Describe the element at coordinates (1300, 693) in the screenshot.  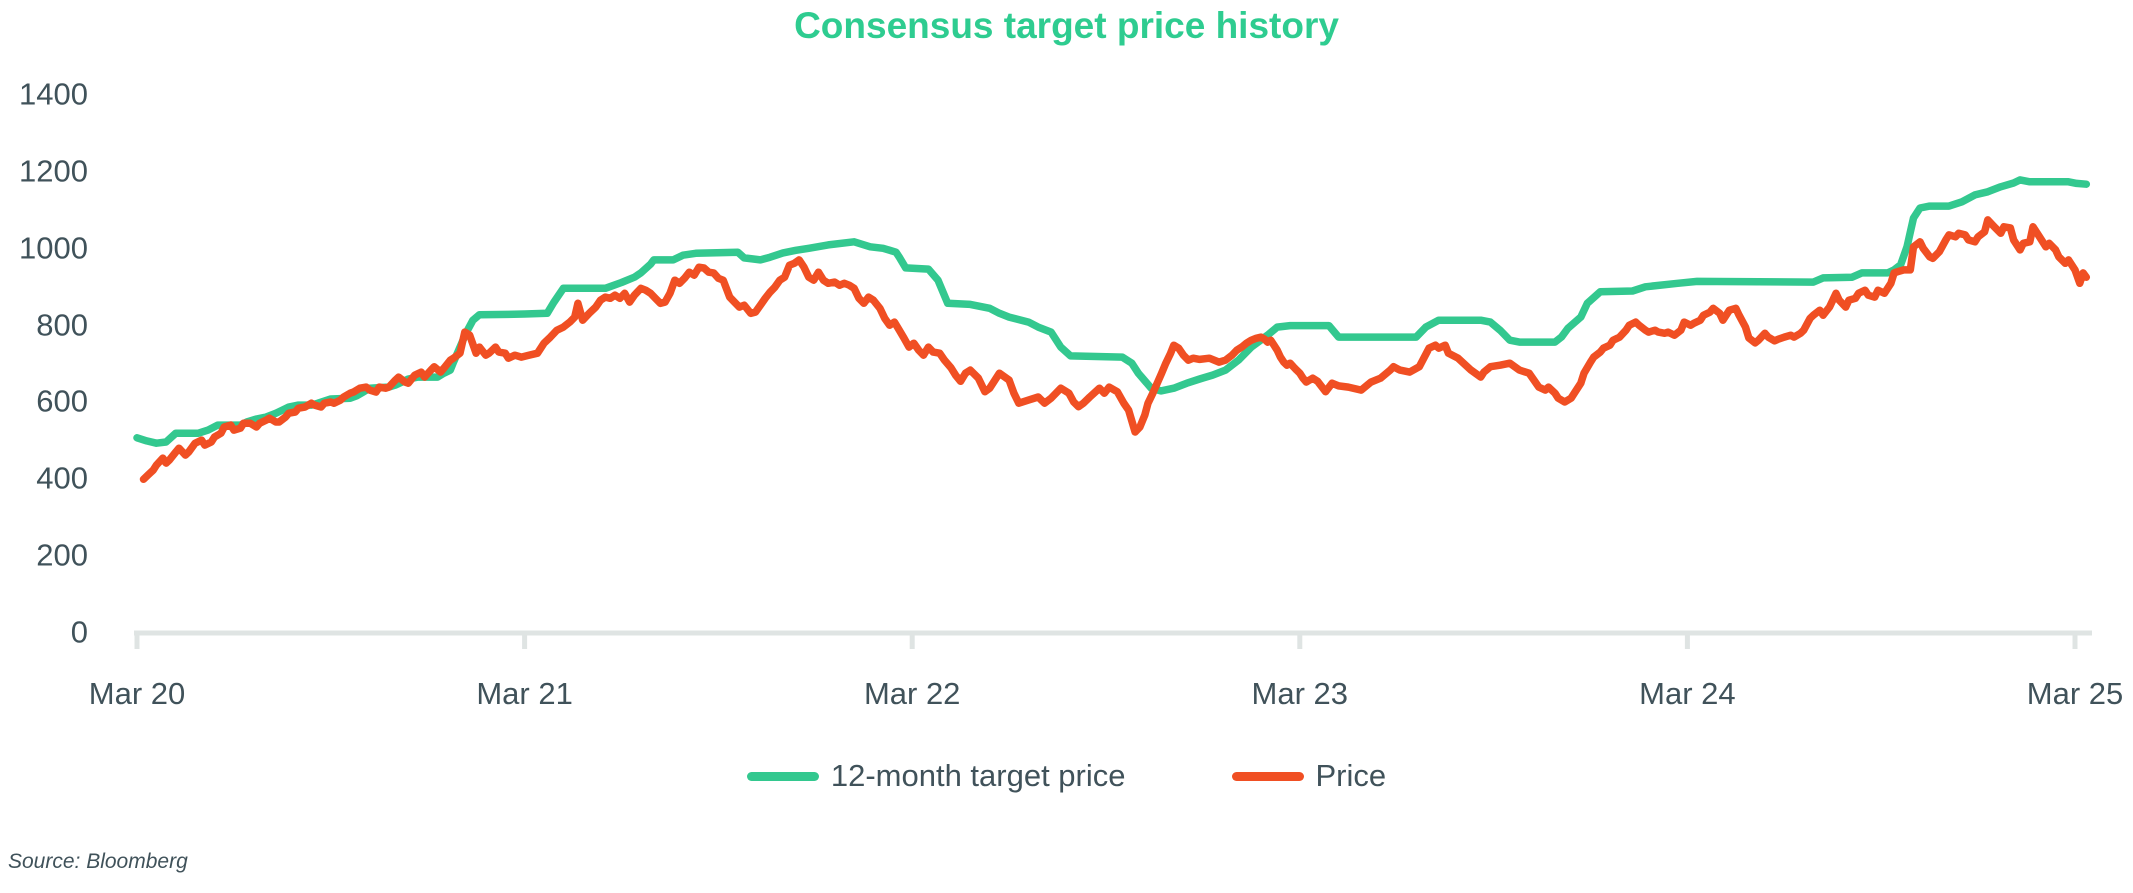
I see `x-axis-label: Mar 23` at that location.